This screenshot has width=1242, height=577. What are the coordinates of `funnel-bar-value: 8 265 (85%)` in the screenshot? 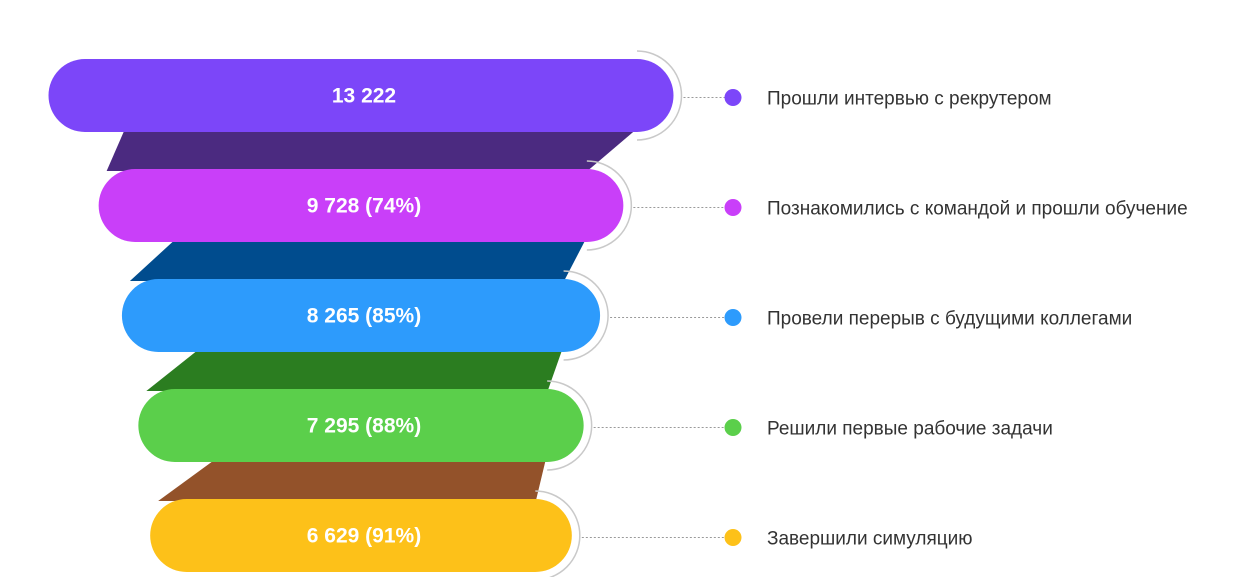 It's located at (364, 316).